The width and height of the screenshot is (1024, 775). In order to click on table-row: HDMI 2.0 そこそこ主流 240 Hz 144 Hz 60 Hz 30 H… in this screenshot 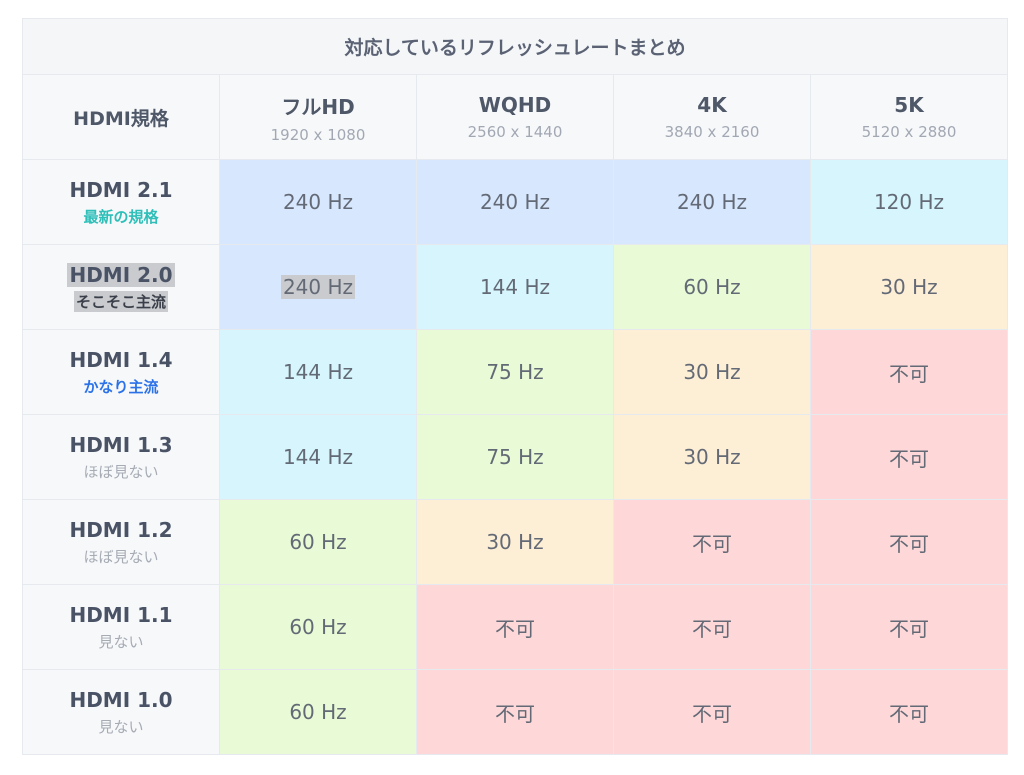, I will do `click(515, 287)`.